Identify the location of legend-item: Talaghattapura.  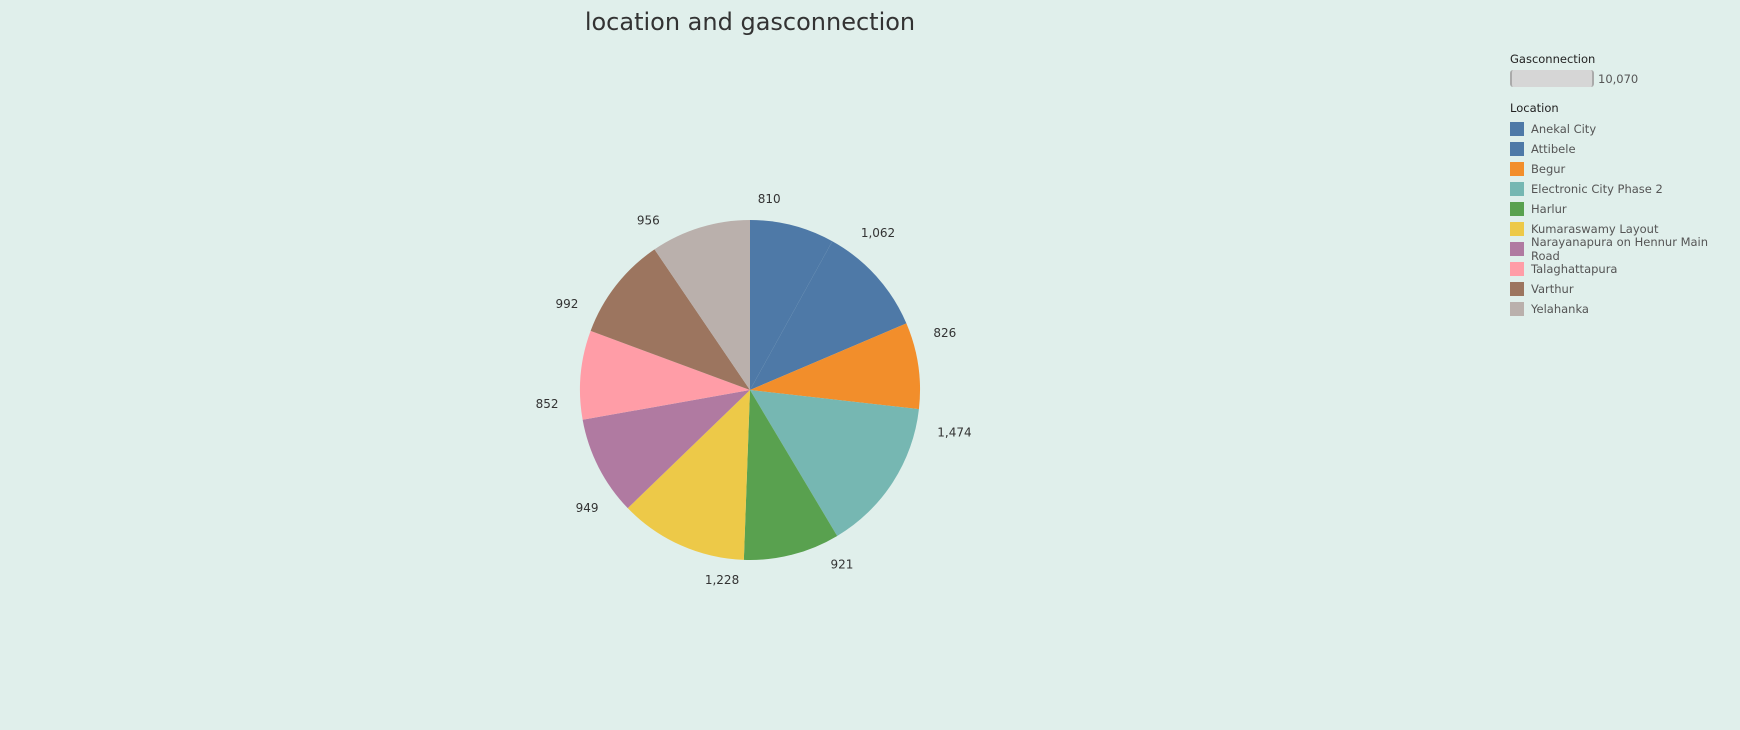
(1624, 269).